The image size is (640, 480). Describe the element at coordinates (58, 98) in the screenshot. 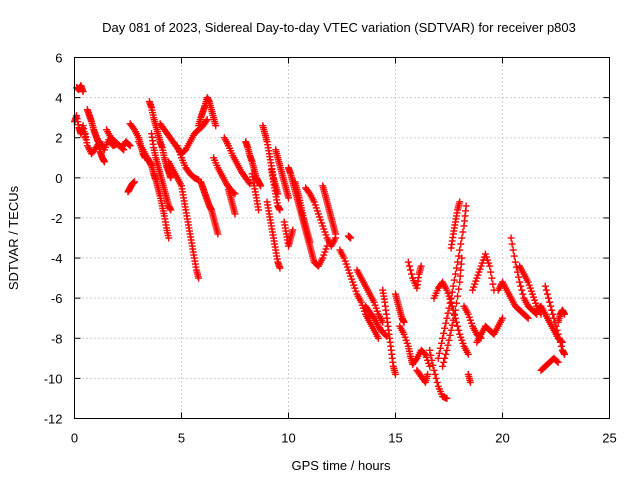

I see `y-tick-label: 4` at that location.